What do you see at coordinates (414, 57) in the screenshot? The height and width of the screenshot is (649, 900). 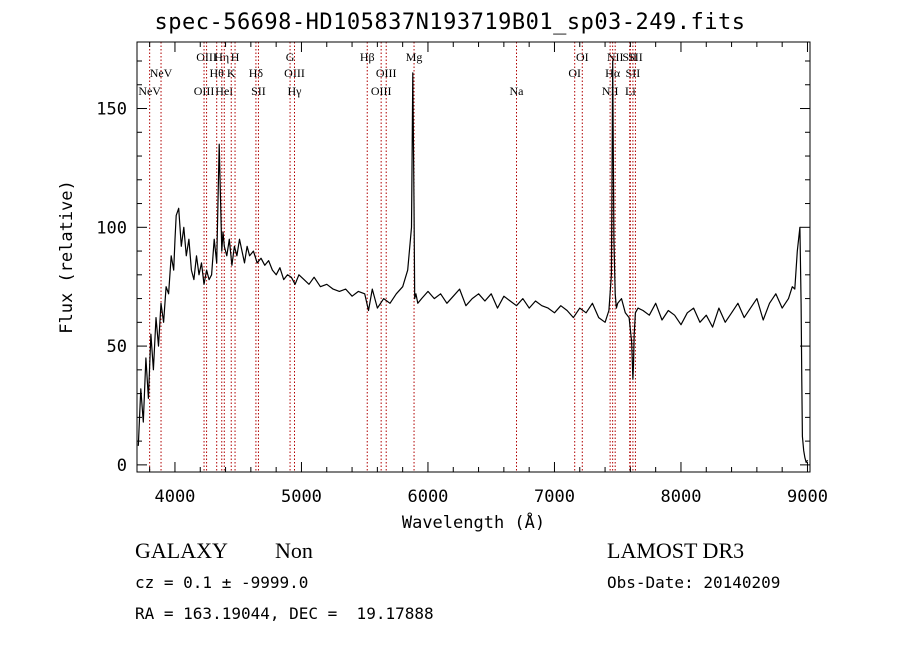 I see `line-marker-label: Mg` at bounding box center [414, 57].